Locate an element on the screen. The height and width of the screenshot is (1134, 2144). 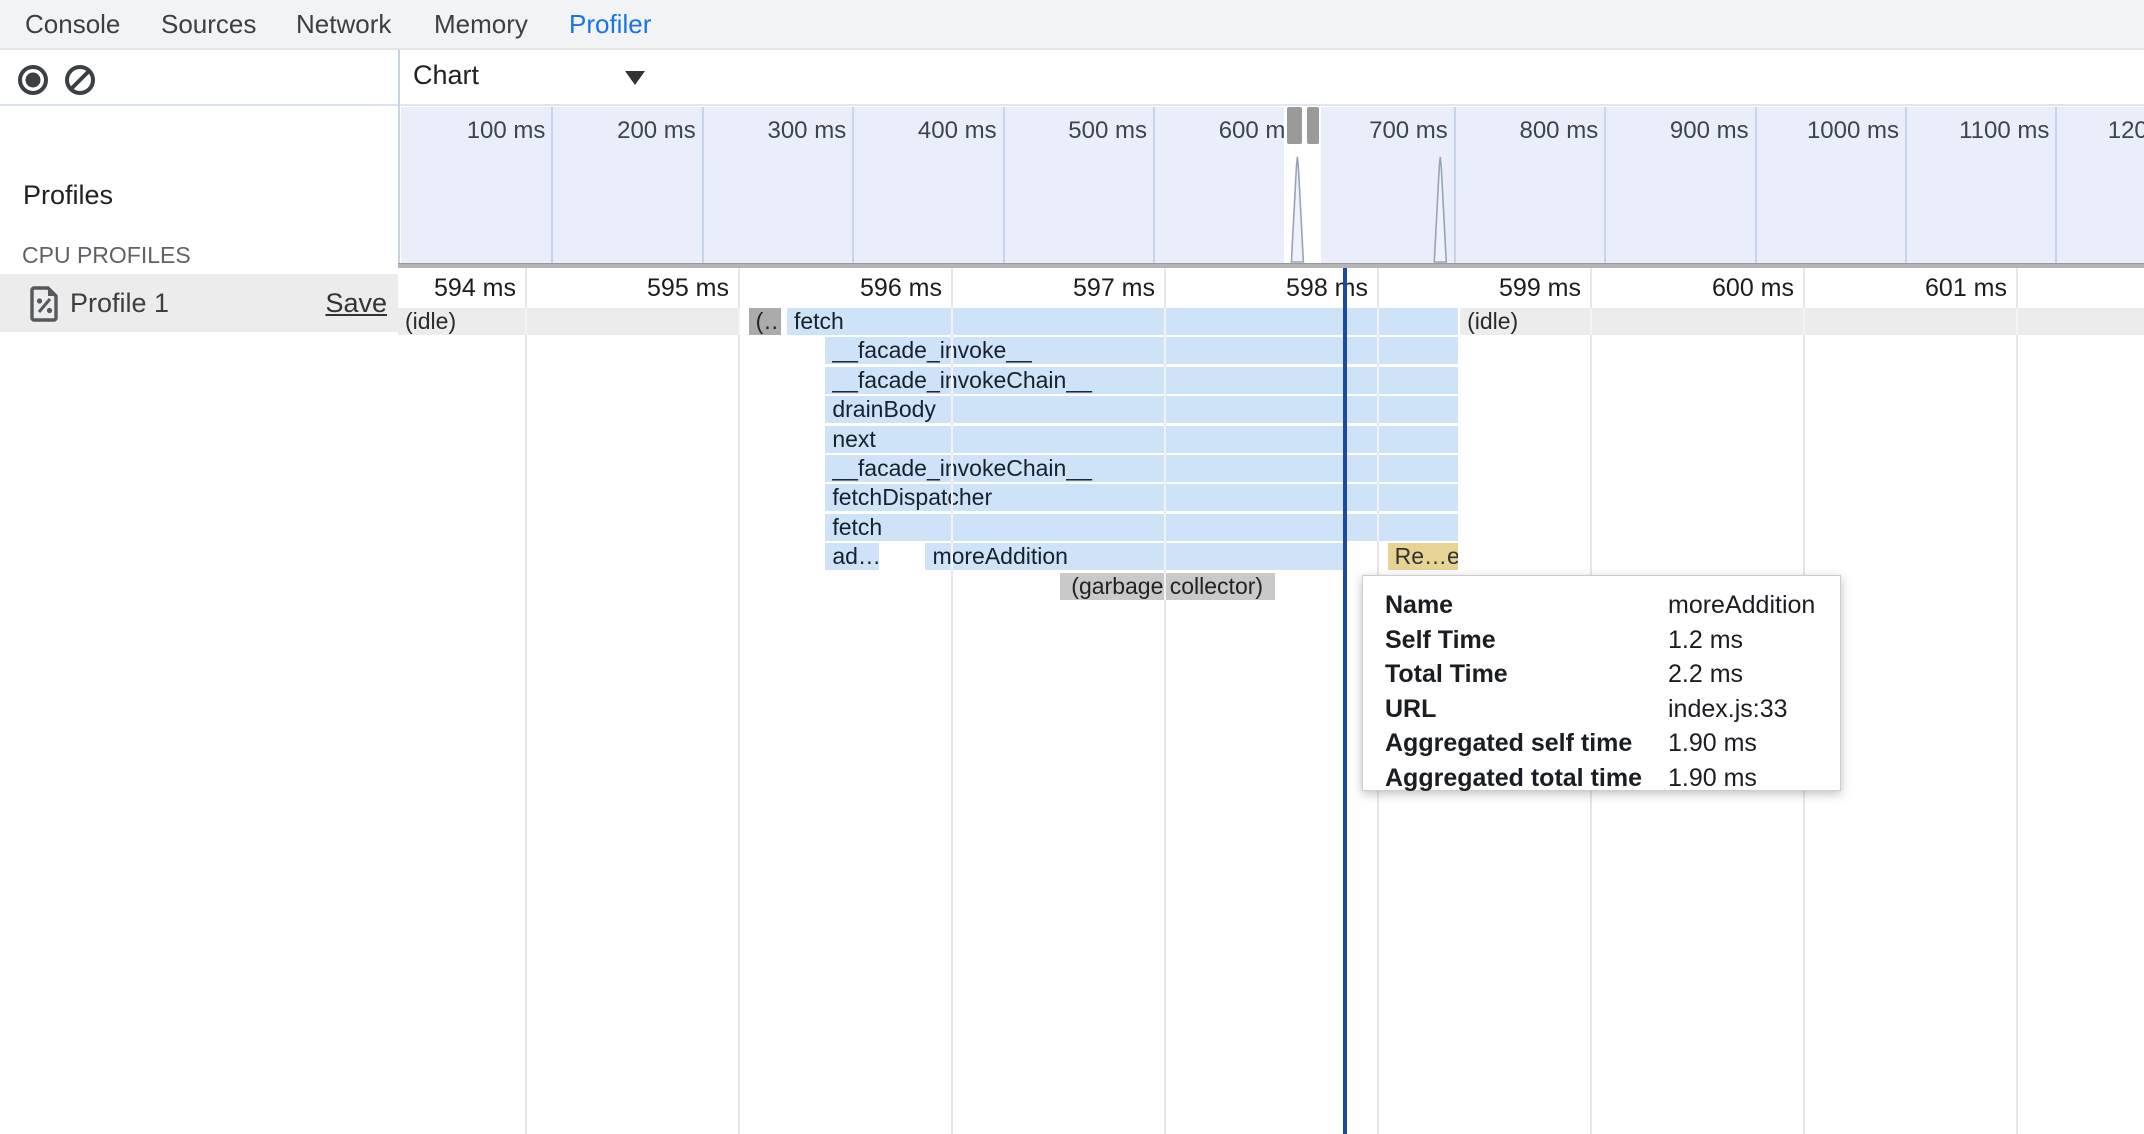
ruler-tick-label: 596 ms is located at coordinates (901, 288).